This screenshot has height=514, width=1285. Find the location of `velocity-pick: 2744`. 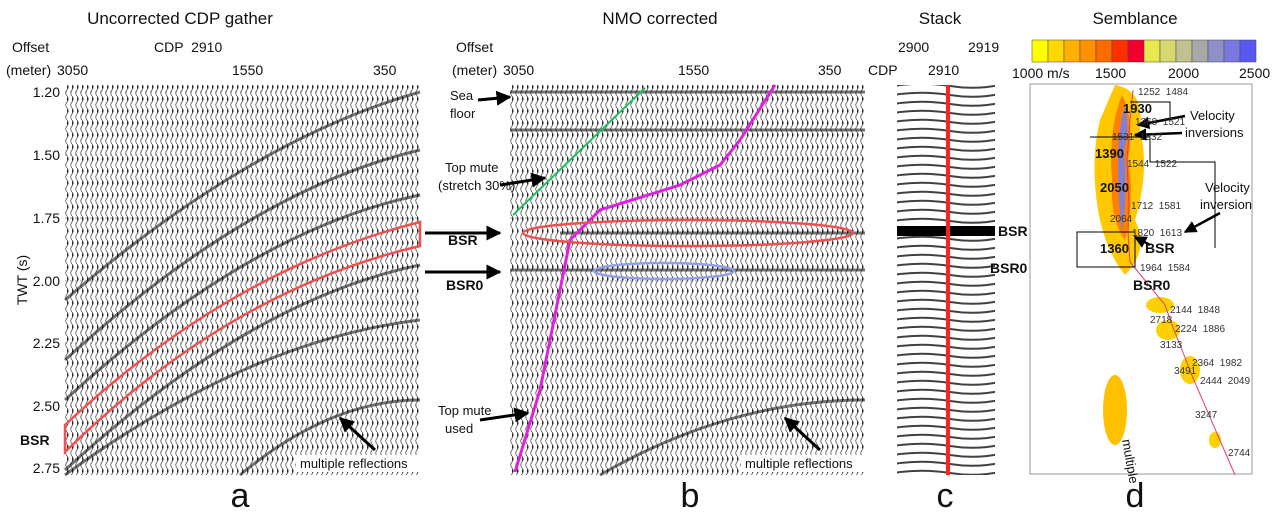

velocity-pick: 2744 is located at coordinates (1239, 453).